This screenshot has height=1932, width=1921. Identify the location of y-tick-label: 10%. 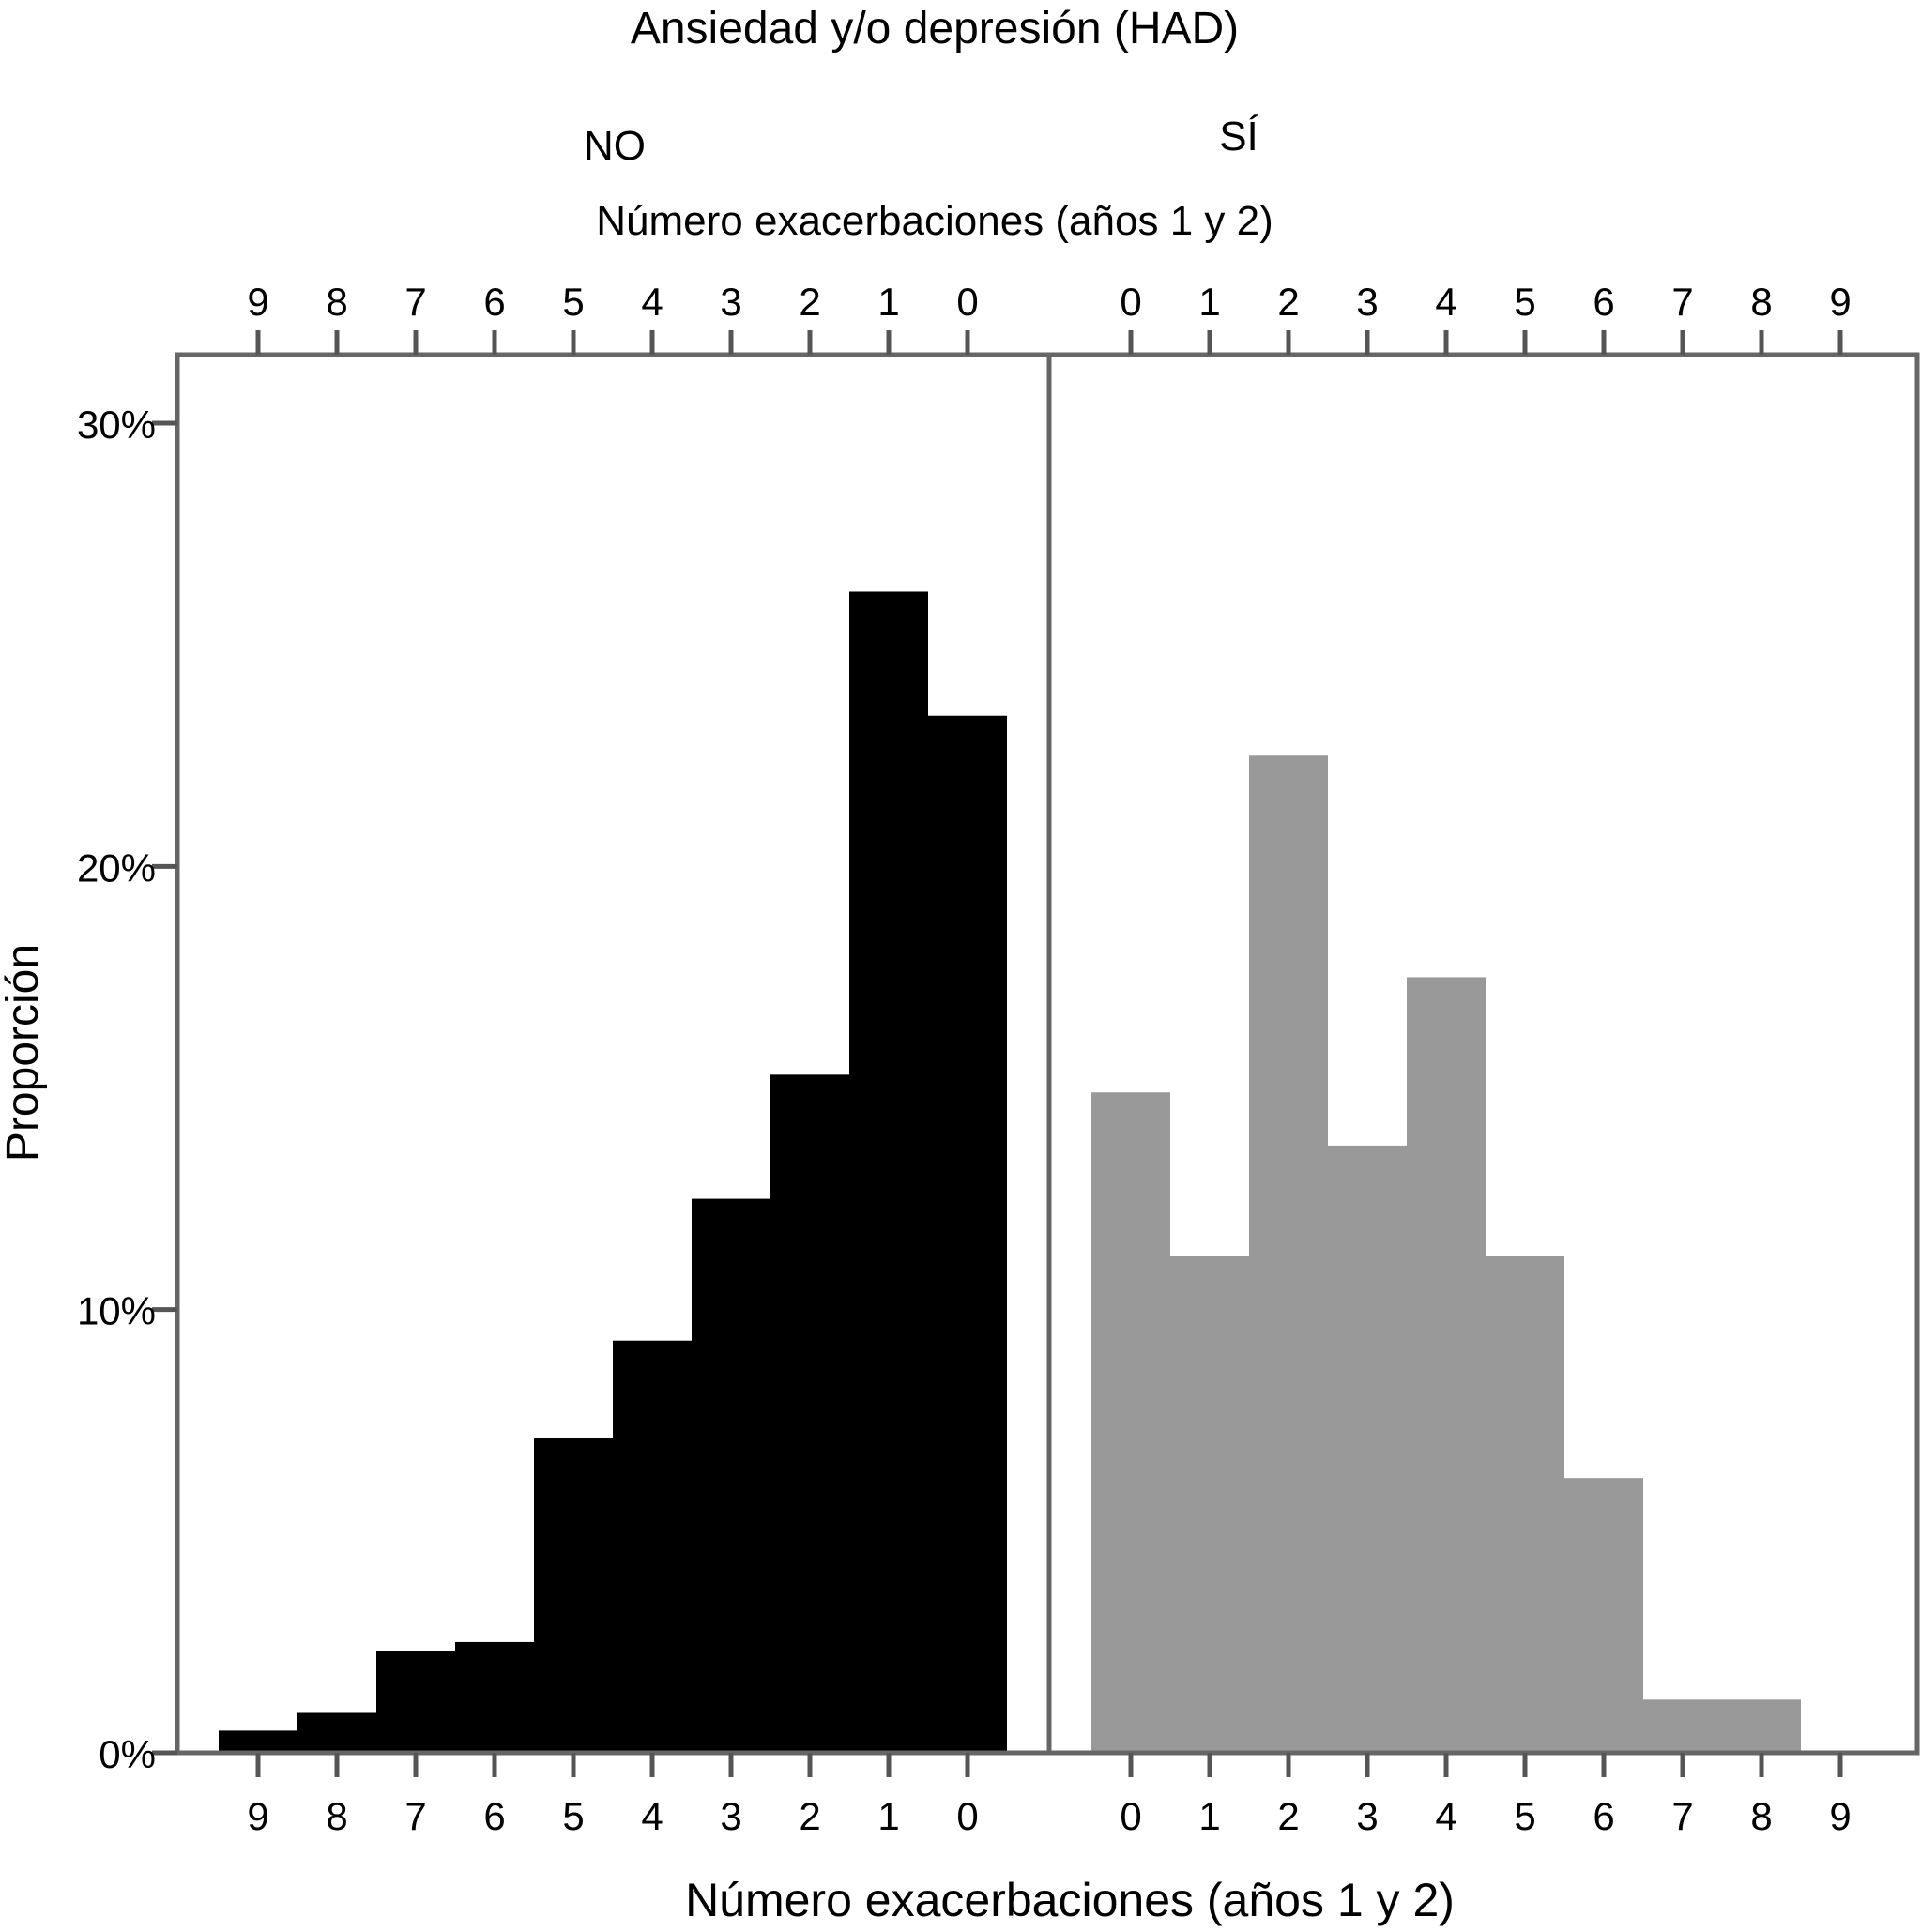
(116, 1311).